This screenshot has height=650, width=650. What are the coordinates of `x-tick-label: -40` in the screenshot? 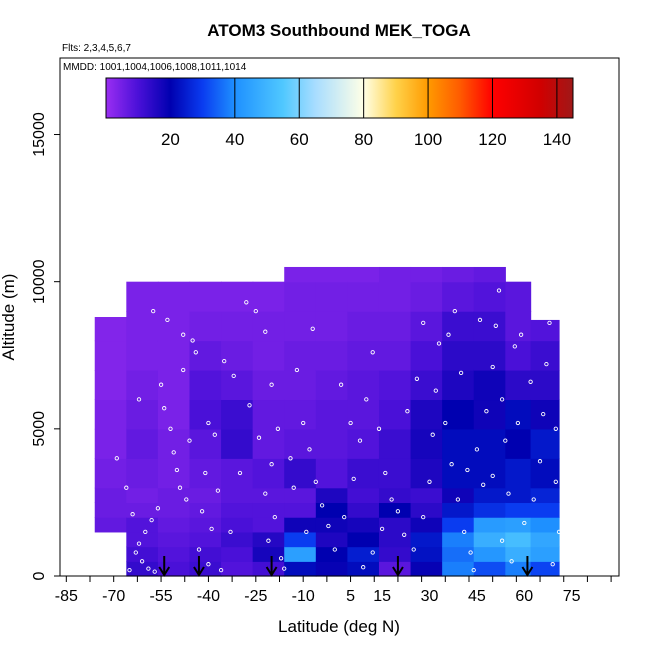 It's located at (208, 596).